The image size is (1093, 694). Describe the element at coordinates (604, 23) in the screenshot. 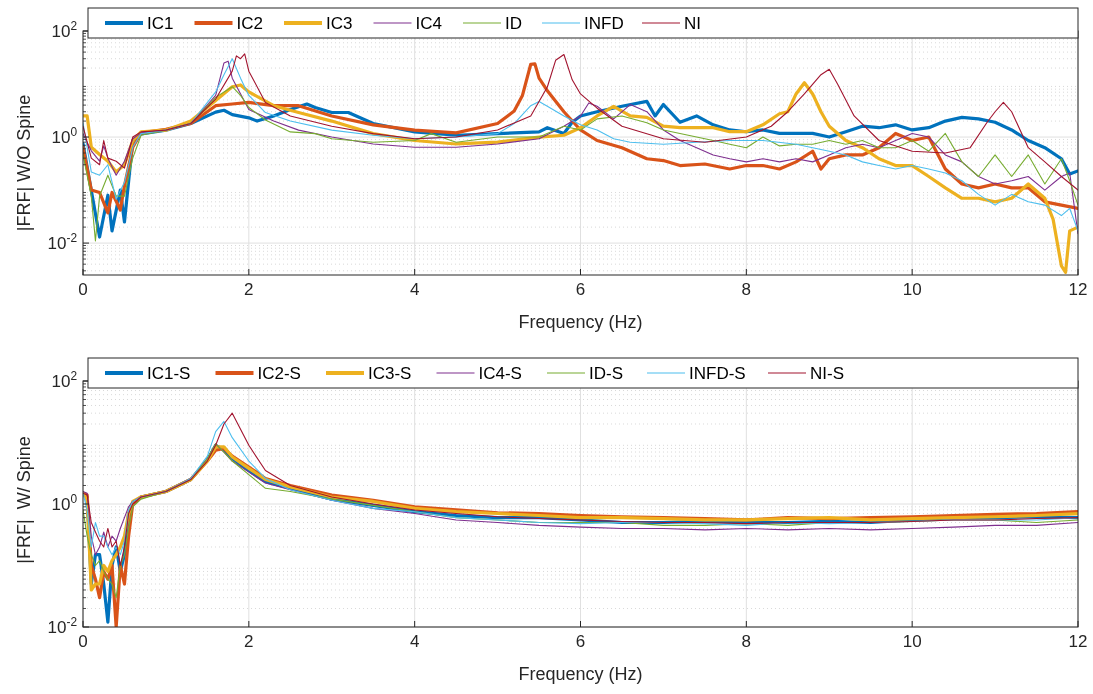

I see `legend-label: INFD` at that location.